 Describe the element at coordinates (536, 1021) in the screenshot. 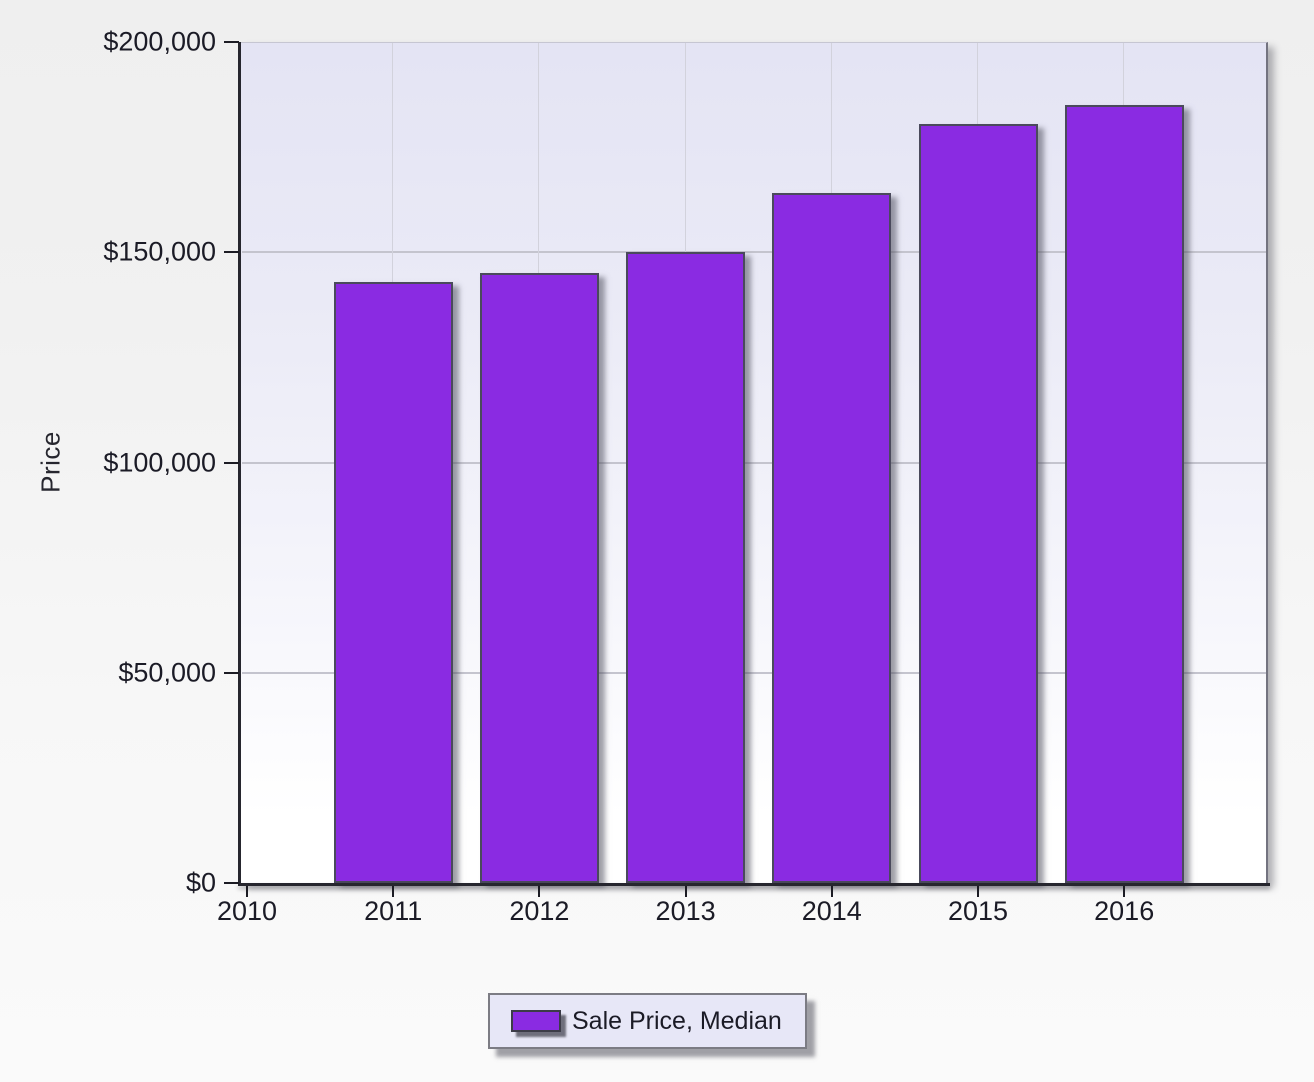

I see `legend-swatch-icon` at that location.